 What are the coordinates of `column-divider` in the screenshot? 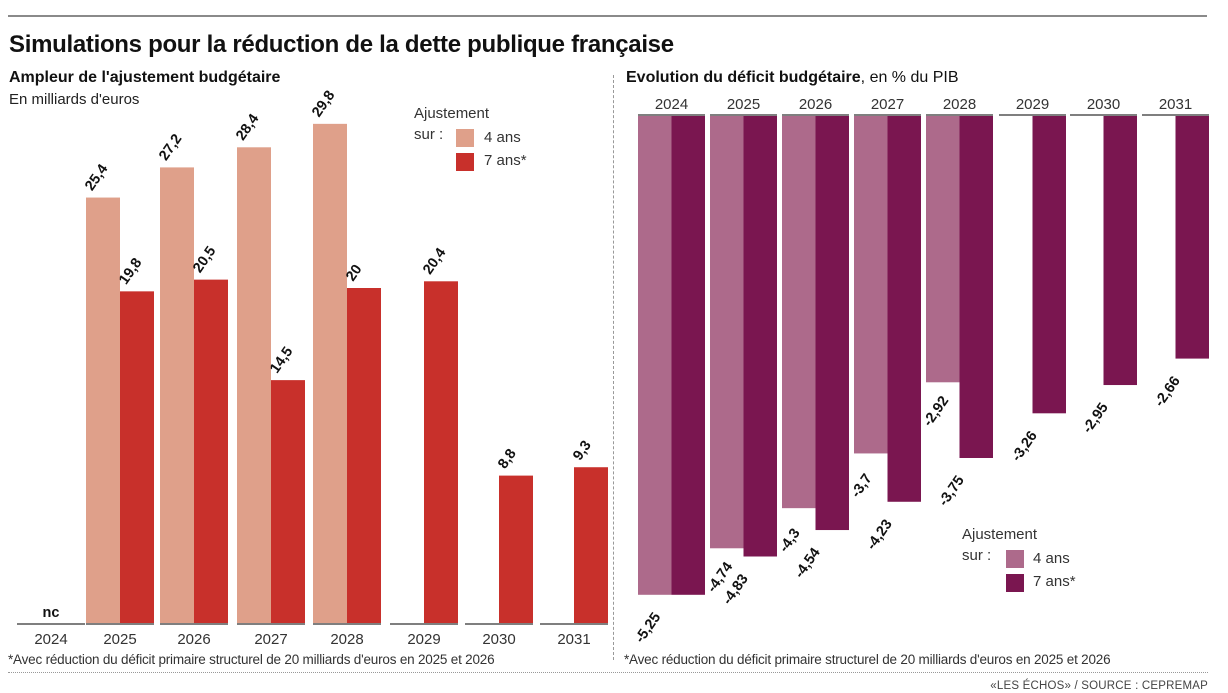 It's located at (613, 367).